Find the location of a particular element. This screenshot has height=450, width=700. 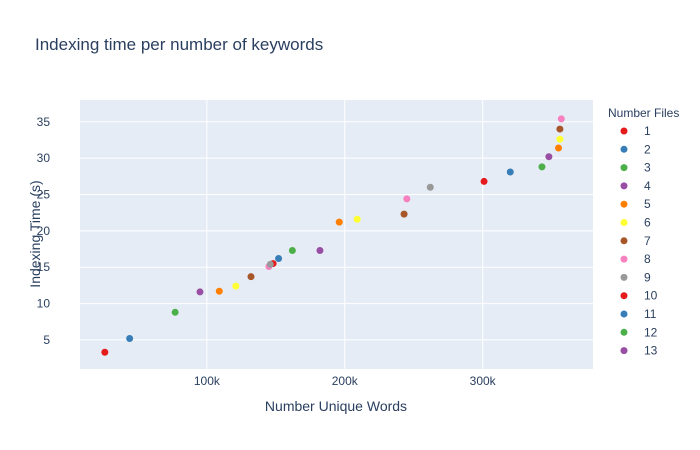

legend-item-label: 3 is located at coordinates (647, 168).